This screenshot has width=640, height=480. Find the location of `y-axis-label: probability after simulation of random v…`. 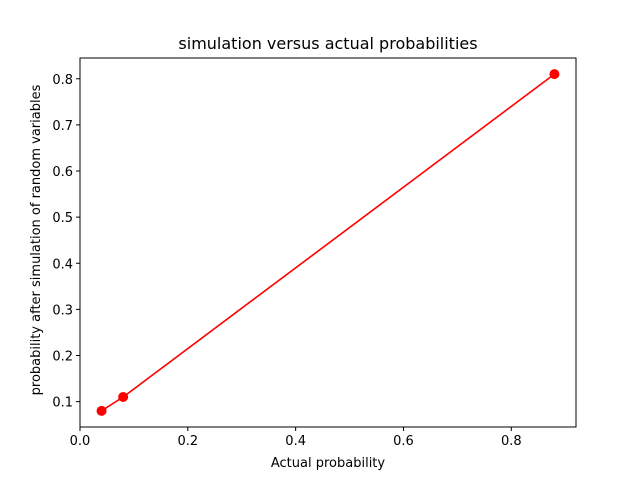

y-axis-label: probability after simulation of random v… is located at coordinates (36, 239).